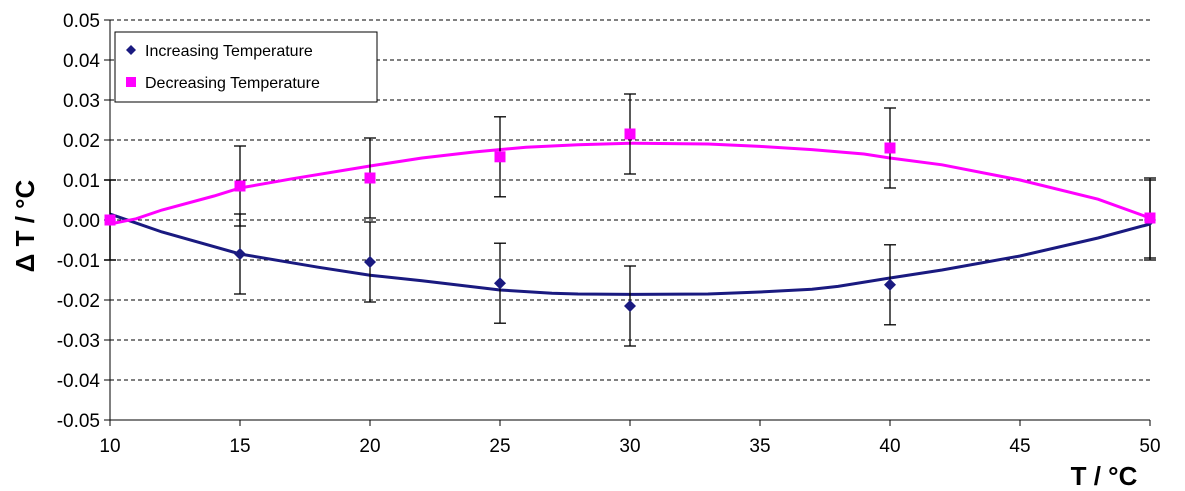 The height and width of the screenshot is (491, 1185). What do you see at coordinates (78, 301) in the screenshot?
I see `y-tick-label: -0.02` at bounding box center [78, 301].